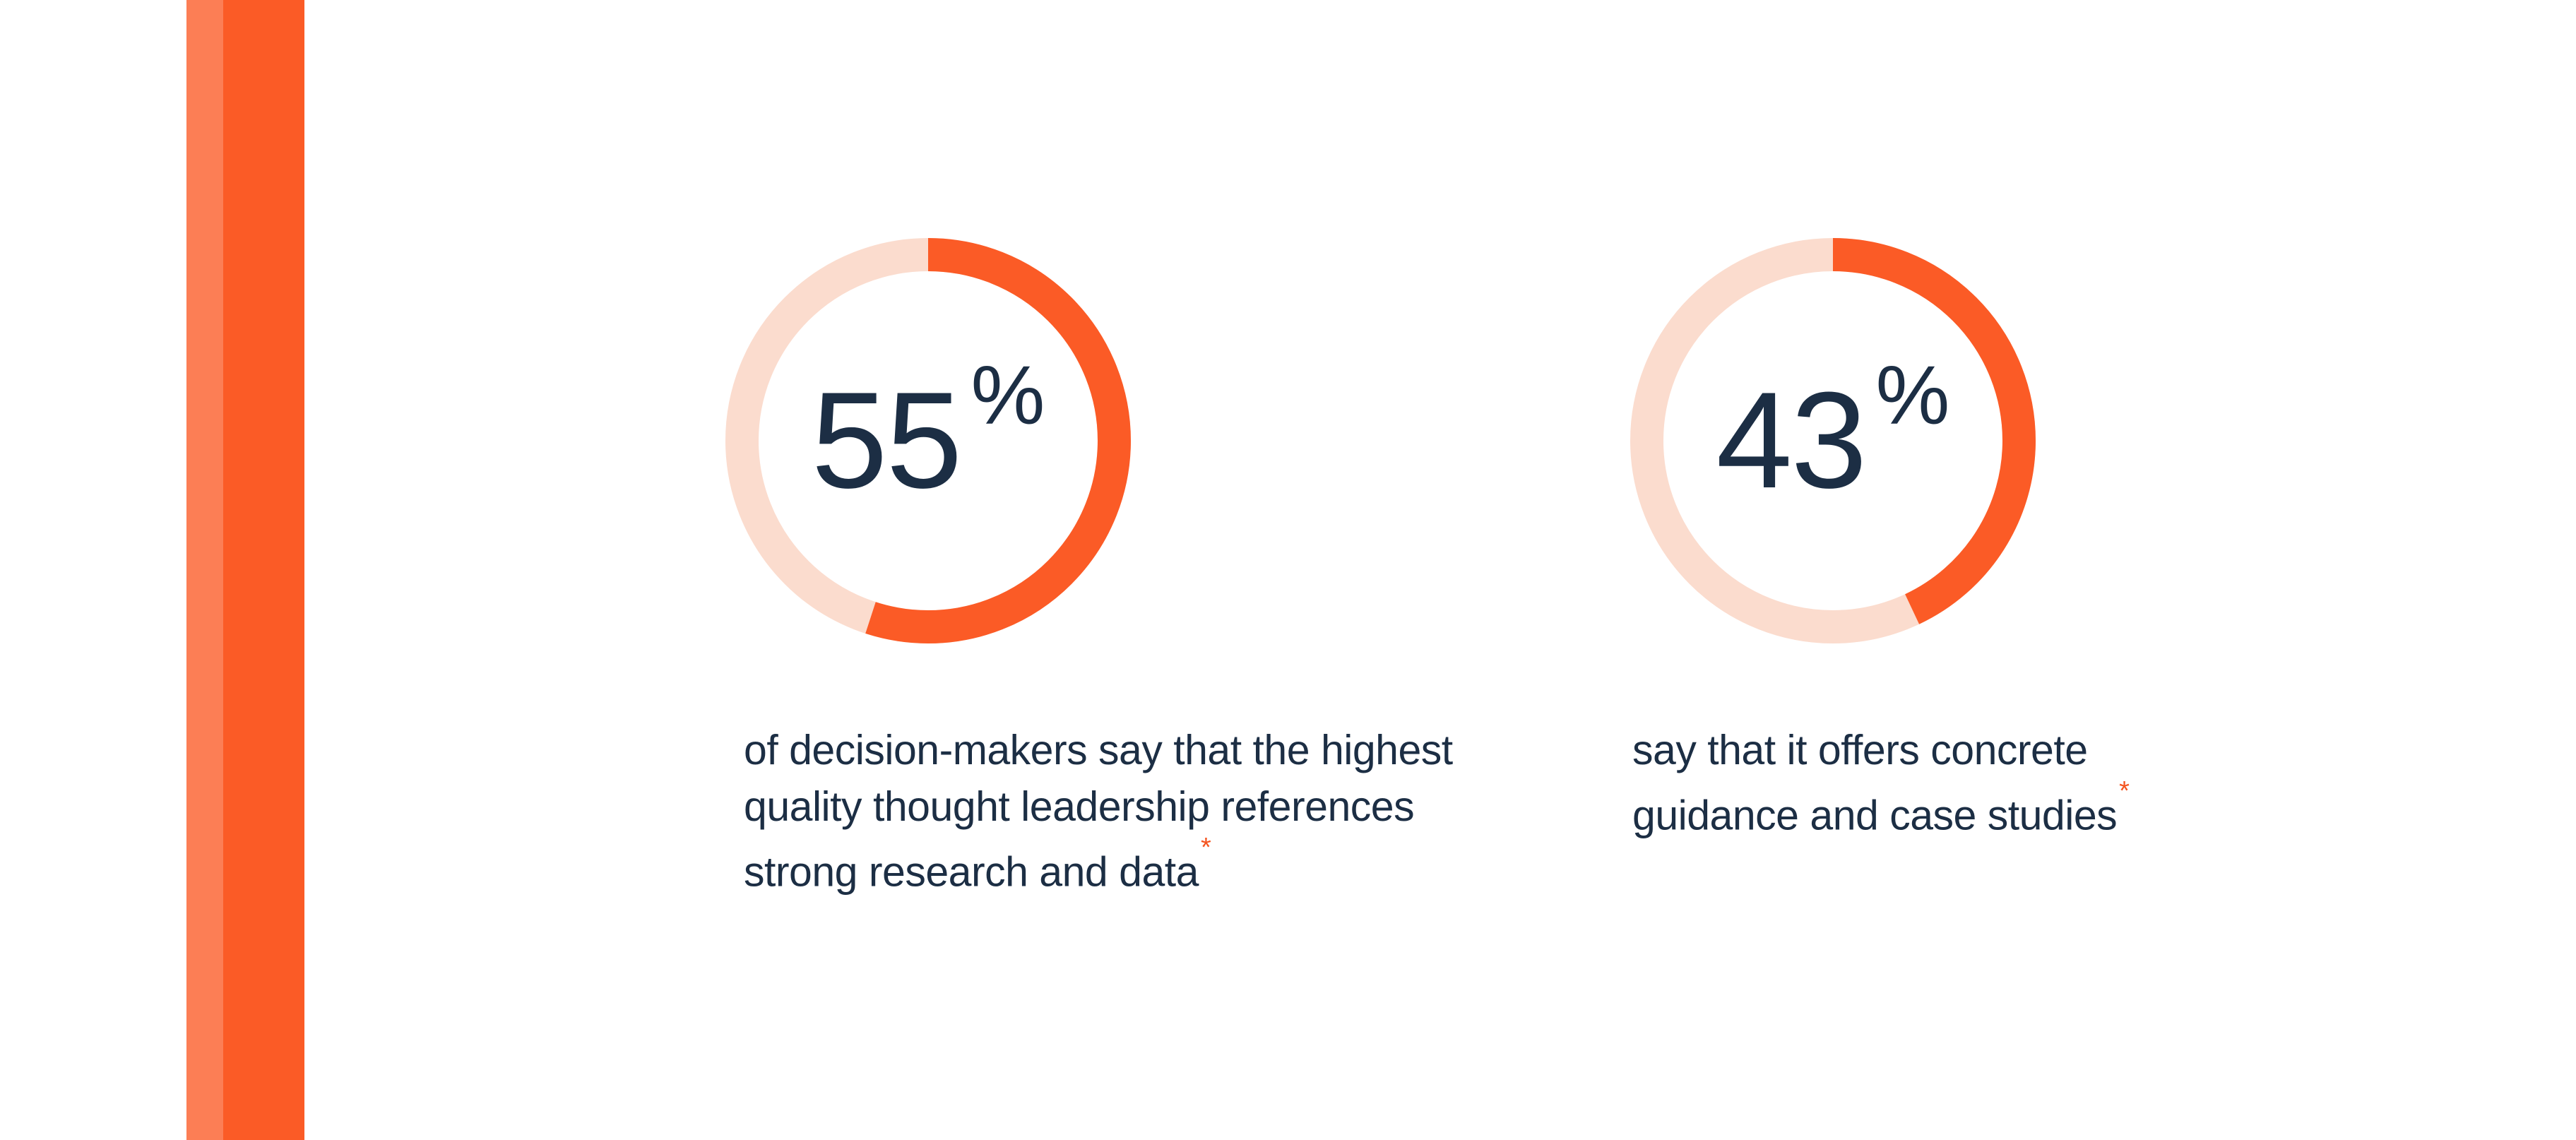  I want to click on caption-line: quality thought leadership references, so click(1079, 806).